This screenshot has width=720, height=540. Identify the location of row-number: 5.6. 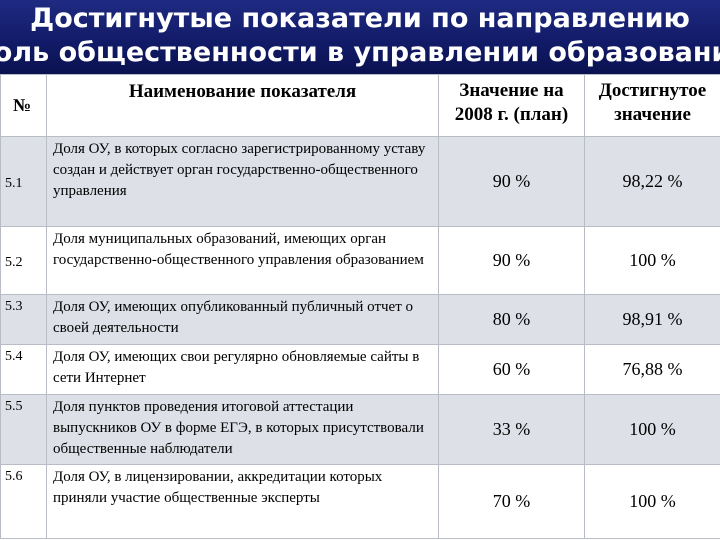
(23, 501).